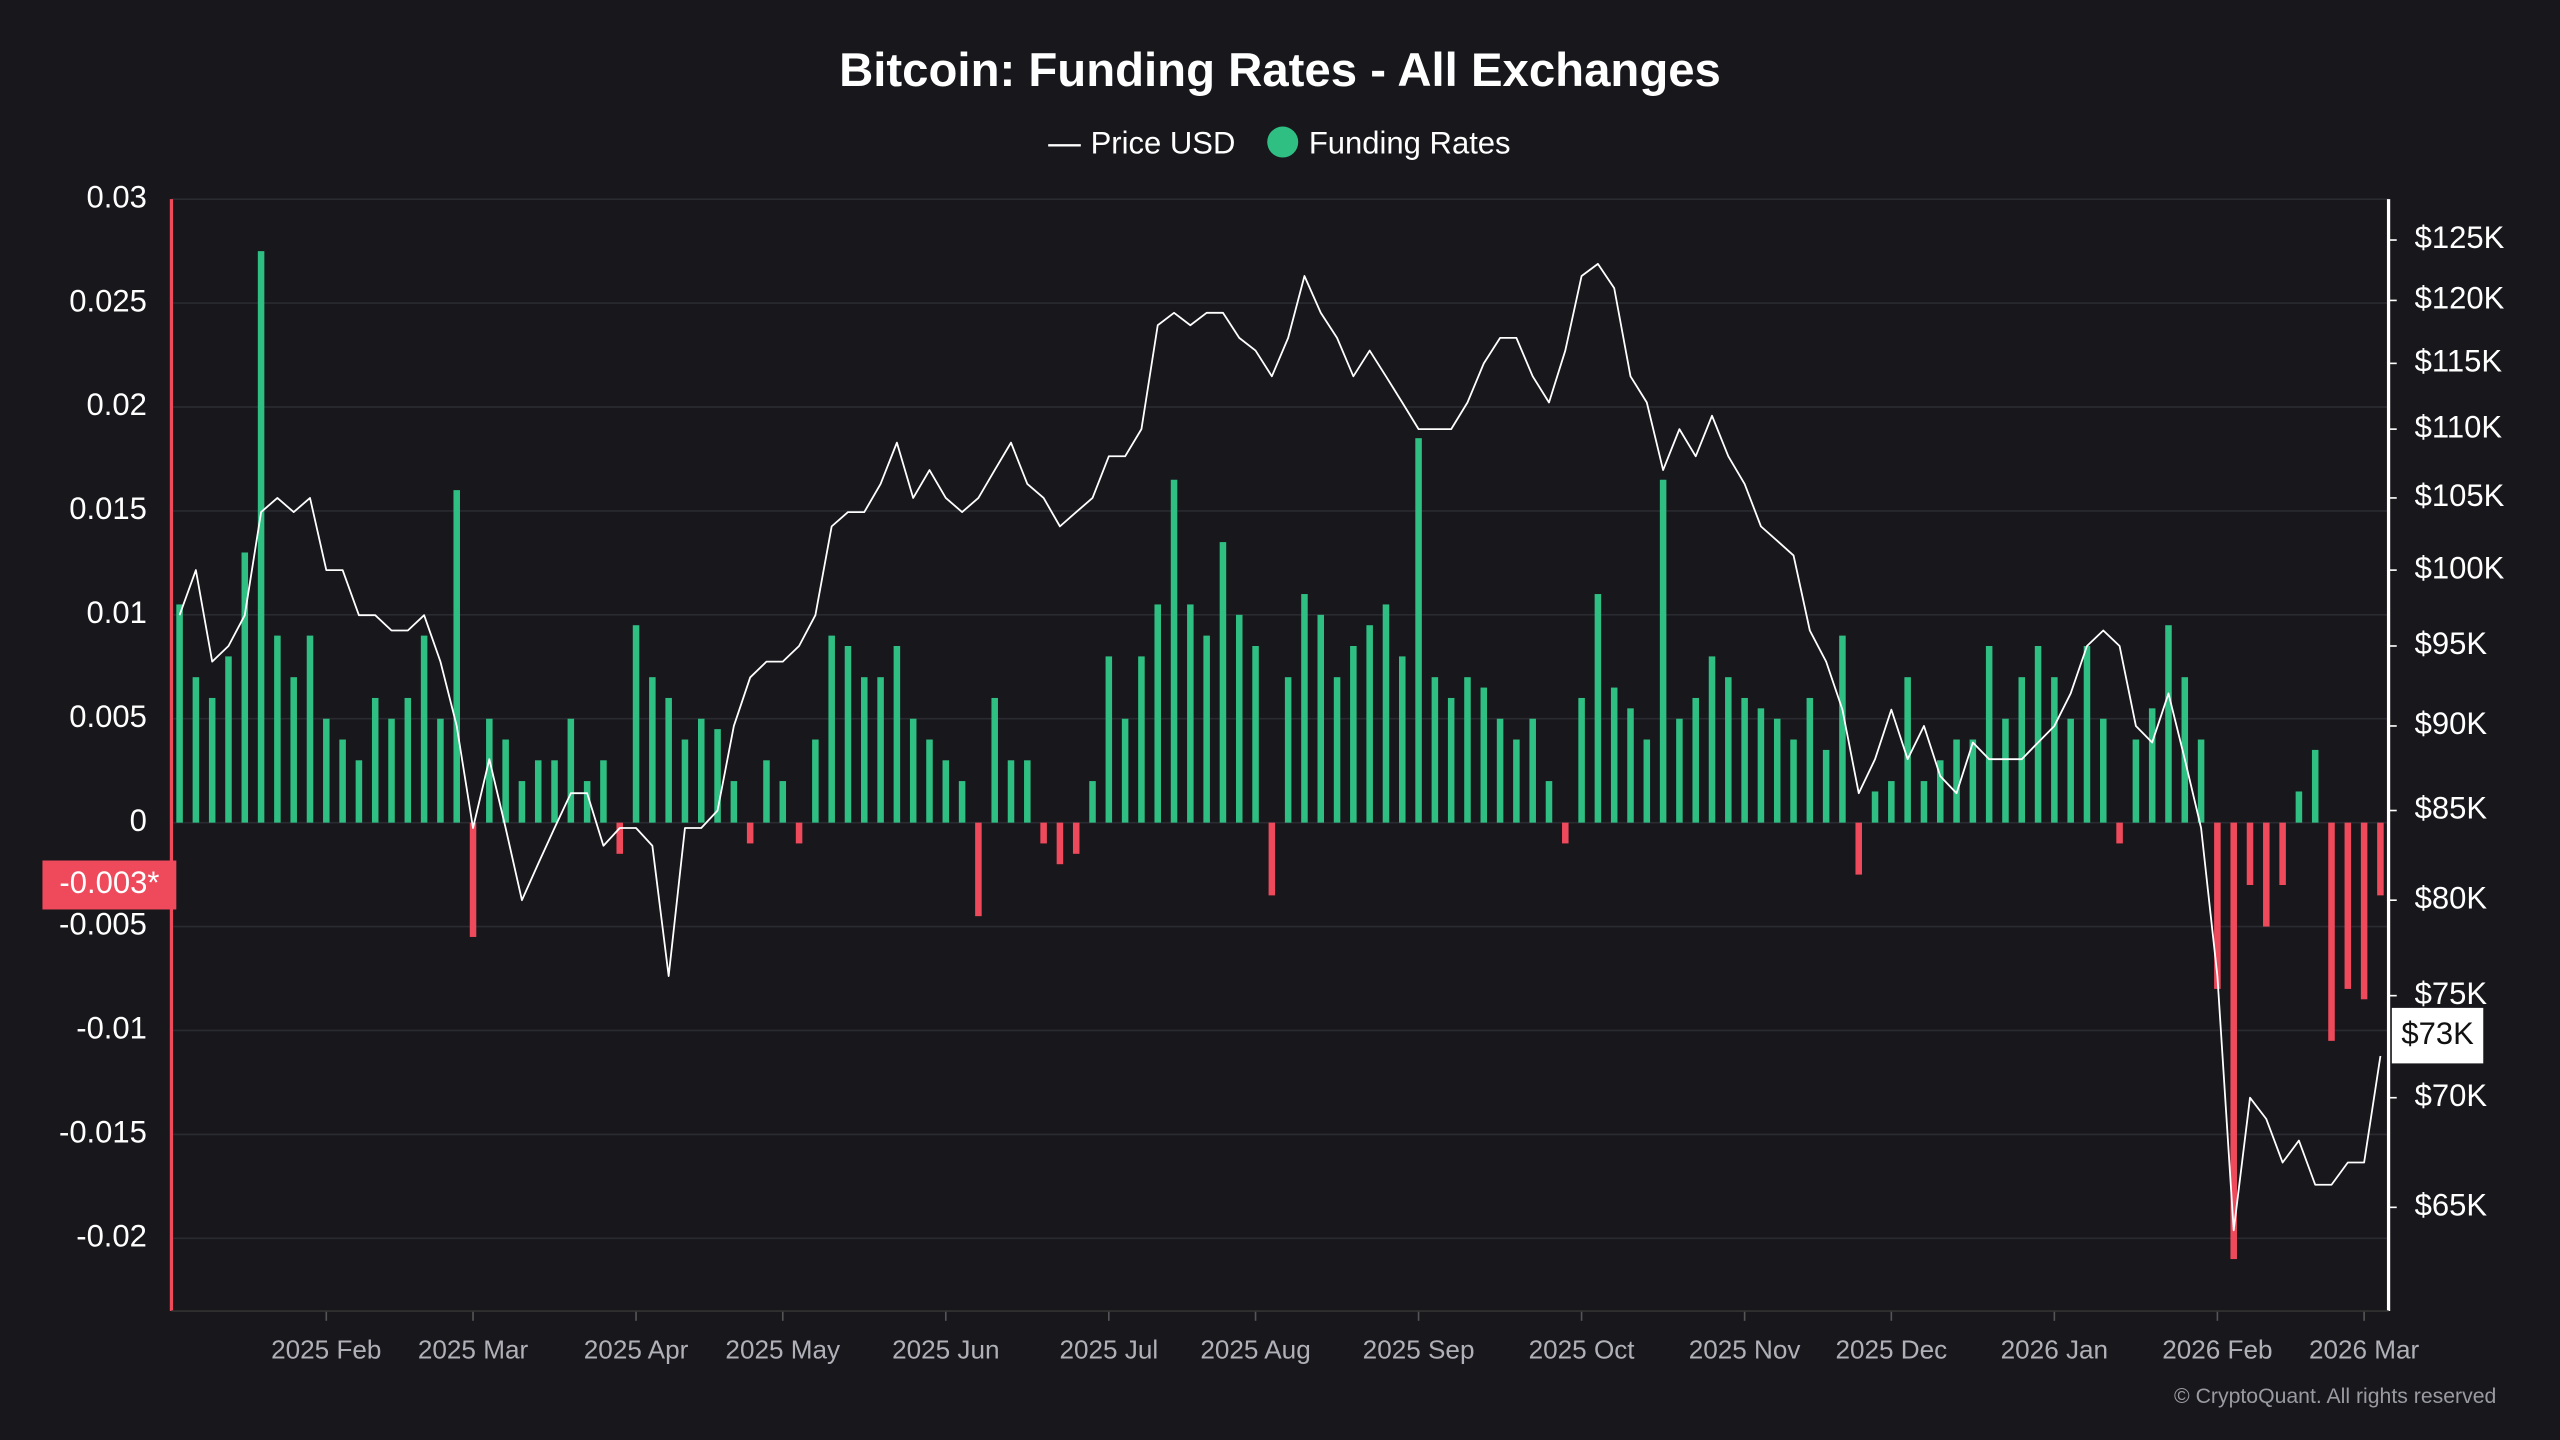  Describe the element at coordinates (2364, 1350) in the screenshot. I see `x-tick-label: 2026 Mar` at that location.